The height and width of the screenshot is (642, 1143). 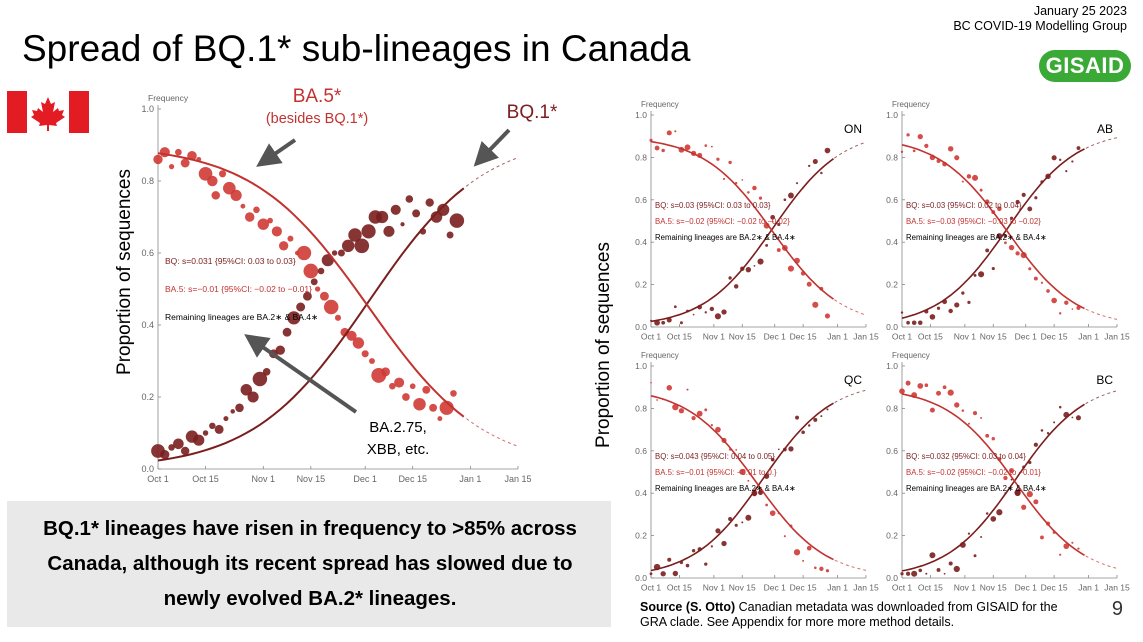 I want to click on other-lineages-label-2: XBB, etc., so click(x=398, y=449).